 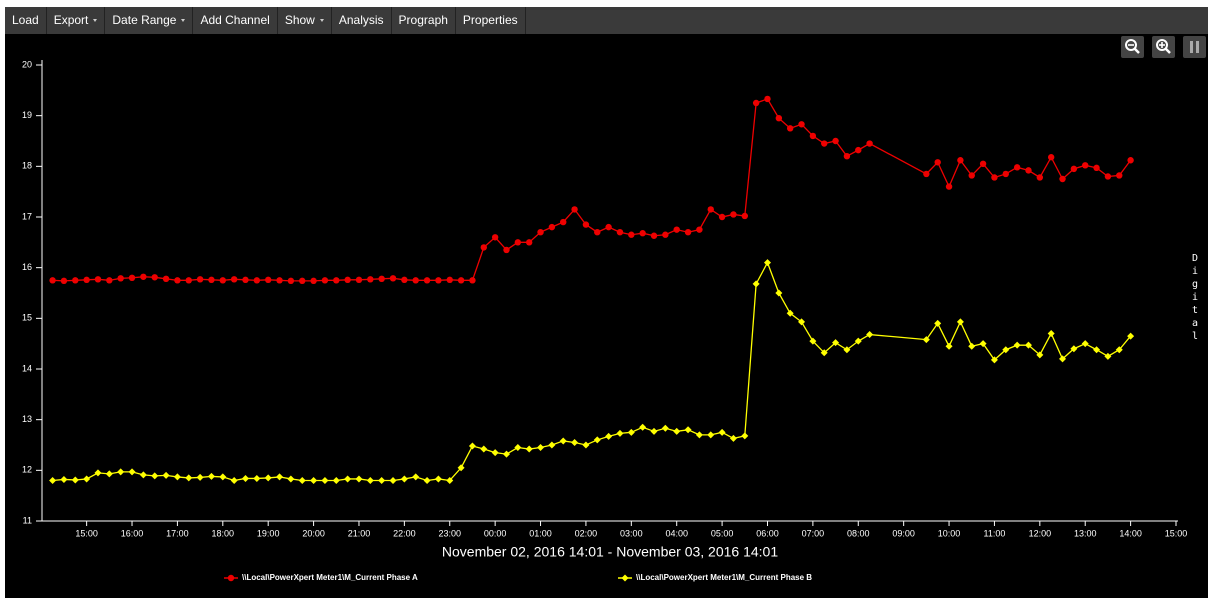 What do you see at coordinates (305, 20) in the screenshot?
I see `menu-item: Show` at bounding box center [305, 20].